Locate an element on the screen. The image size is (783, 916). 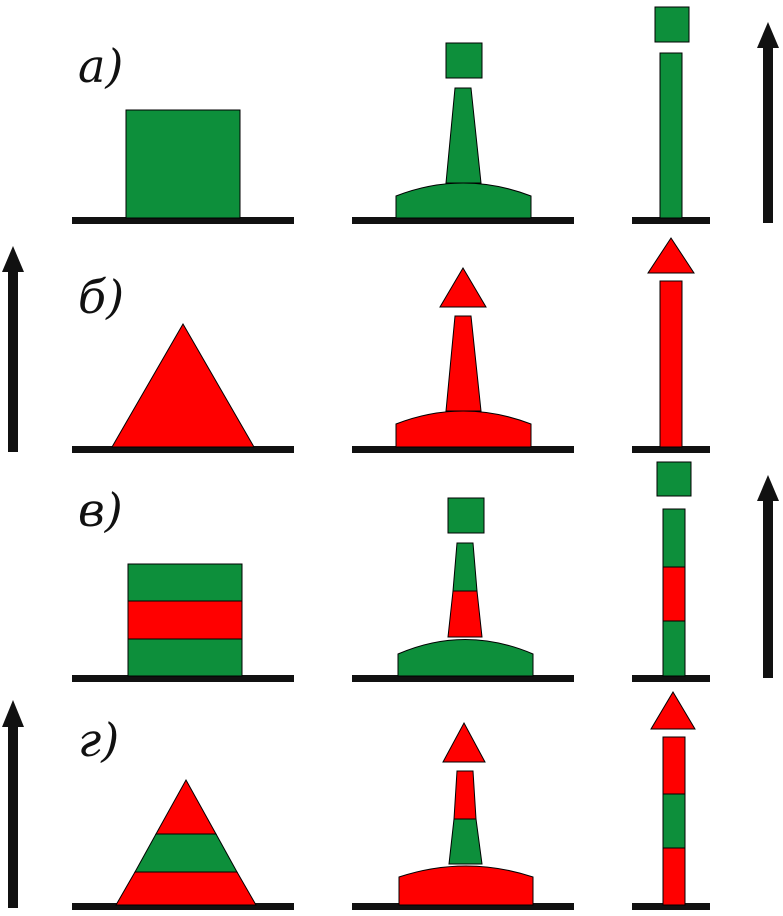
row-d-buoy-topmark is located at coordinates (464, 742).